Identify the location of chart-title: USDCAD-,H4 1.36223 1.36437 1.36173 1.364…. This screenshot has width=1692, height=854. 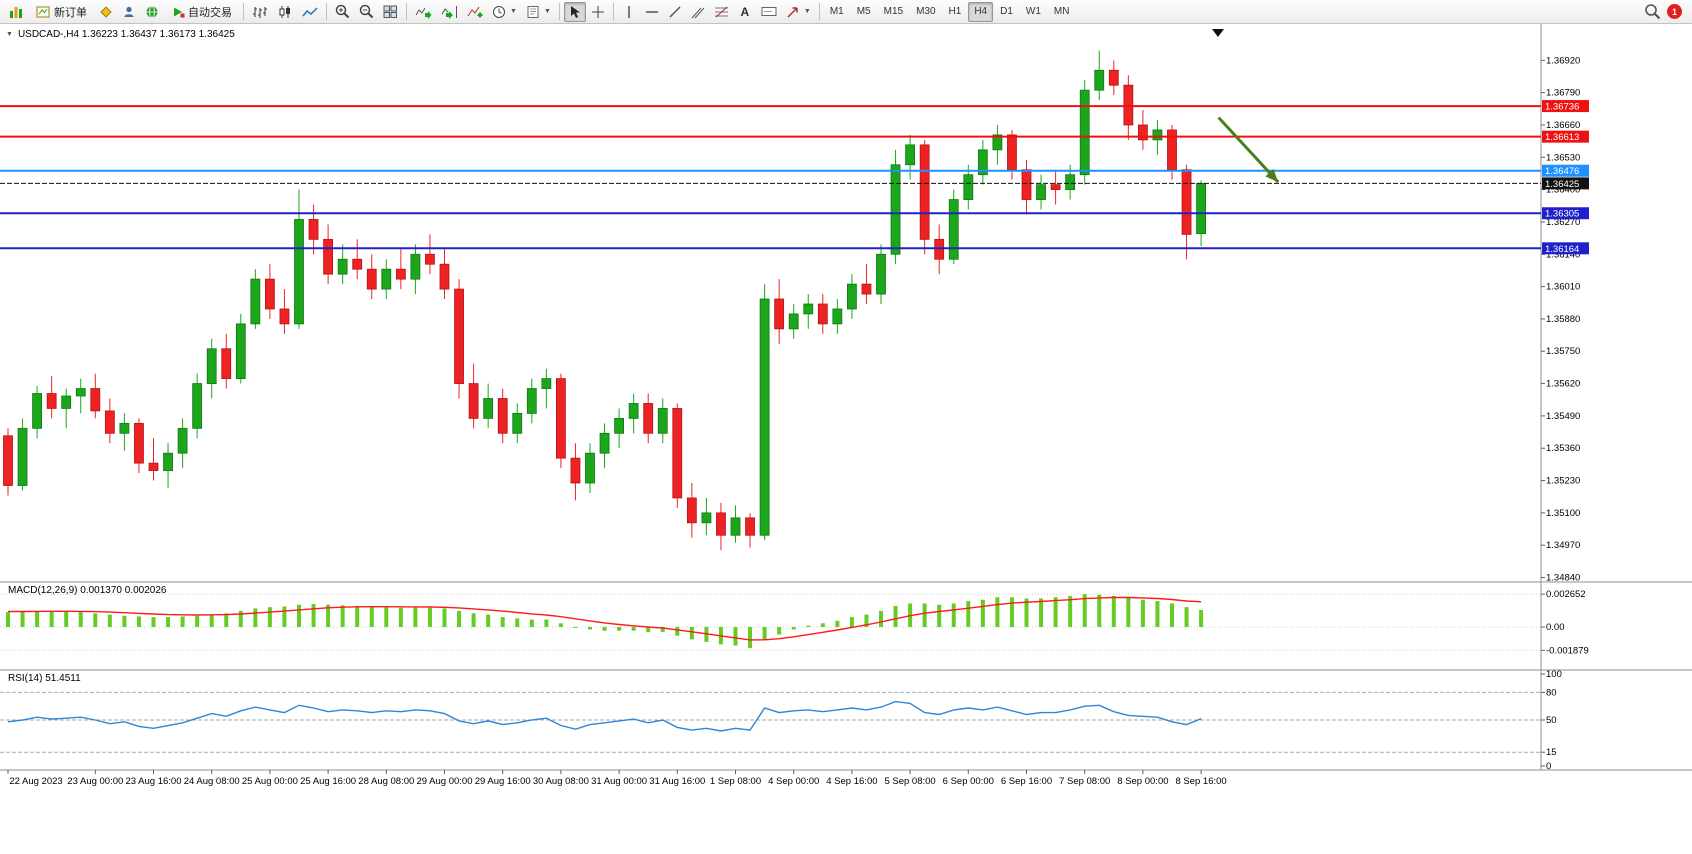
(126, 34).